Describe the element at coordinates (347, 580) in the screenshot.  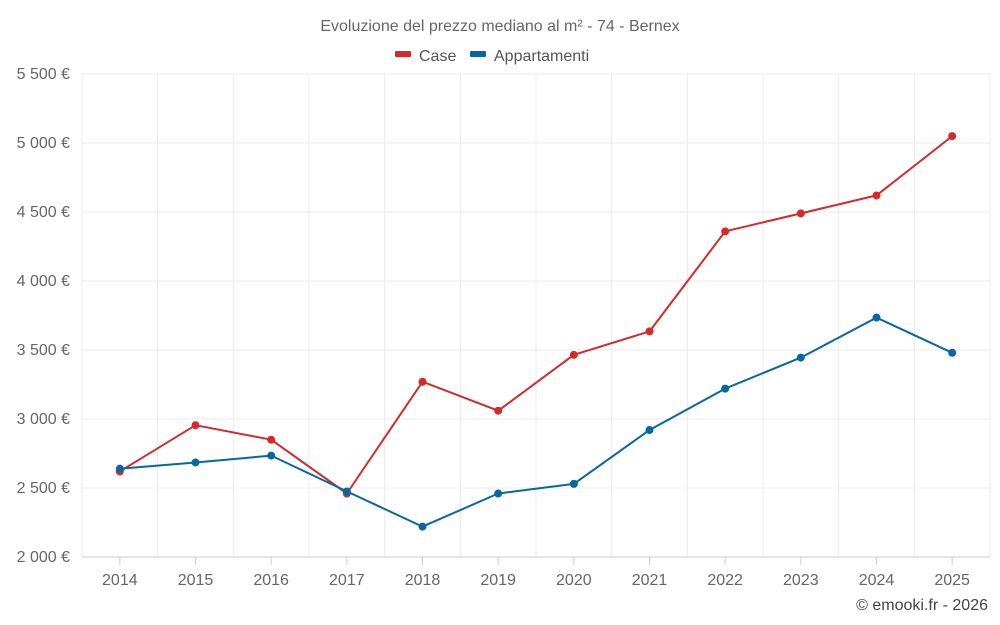
I see `x-tick-label: 2017` at that location.